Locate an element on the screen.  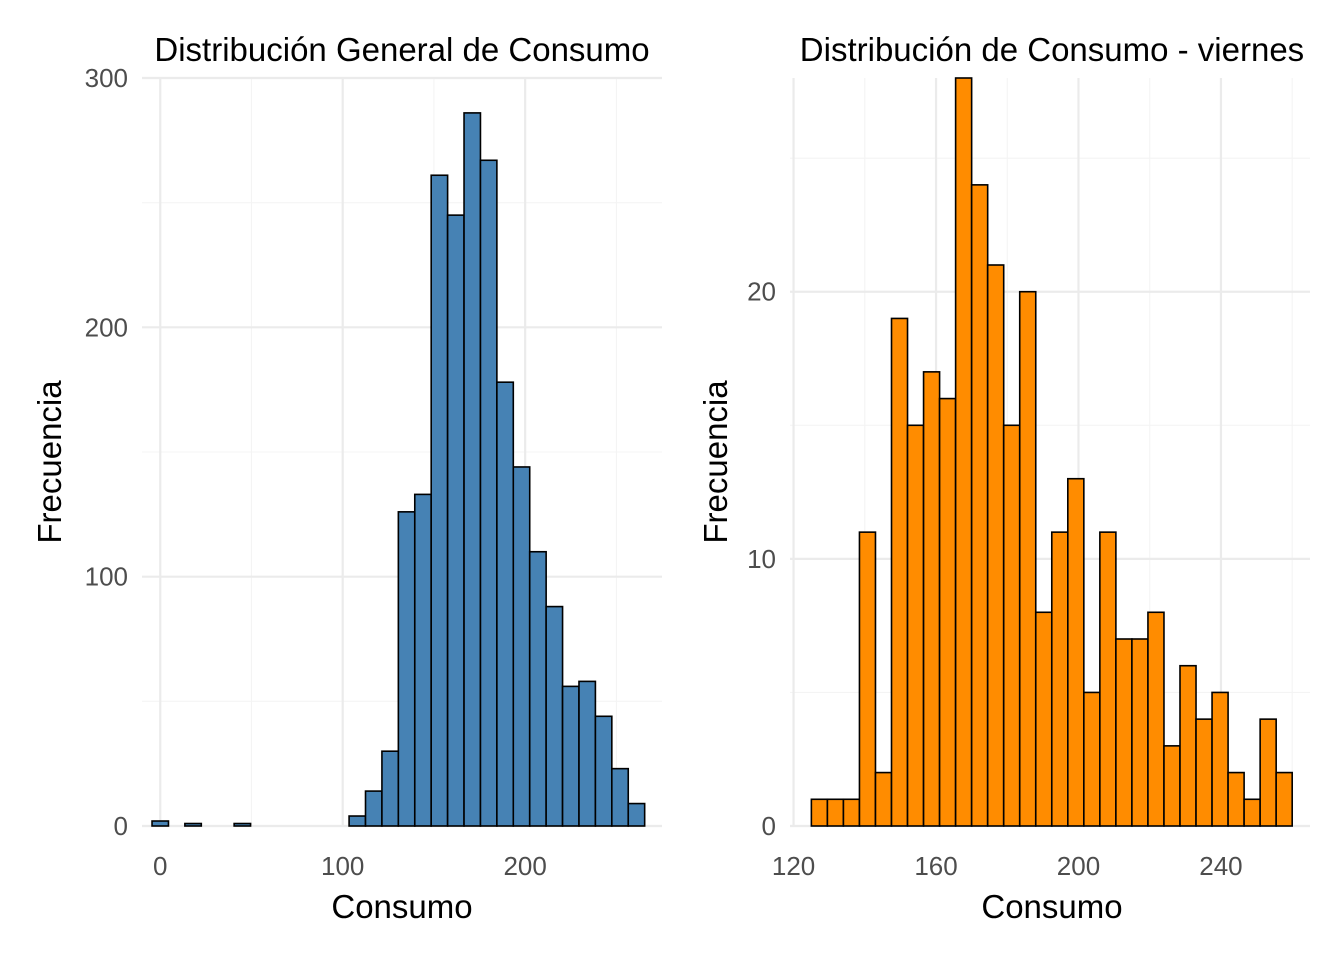
y-tick-label-viernes-0: 0 is located at coordinates (769, 826).